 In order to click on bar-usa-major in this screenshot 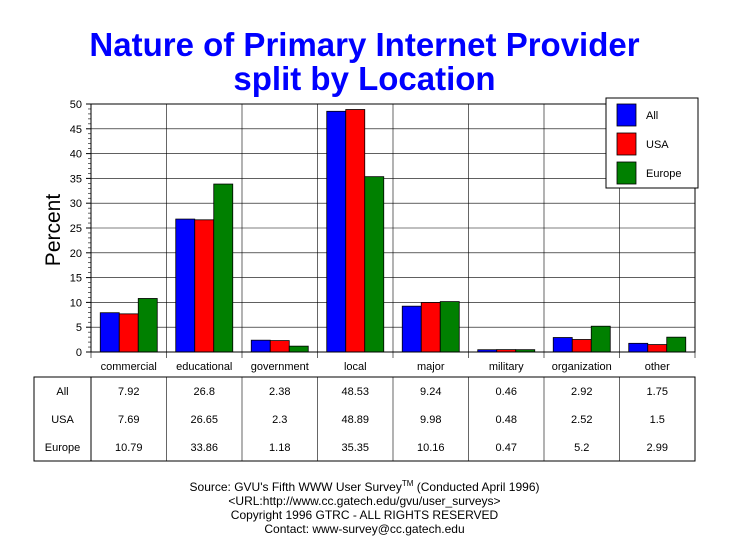, I will do `click(430, 327)`.